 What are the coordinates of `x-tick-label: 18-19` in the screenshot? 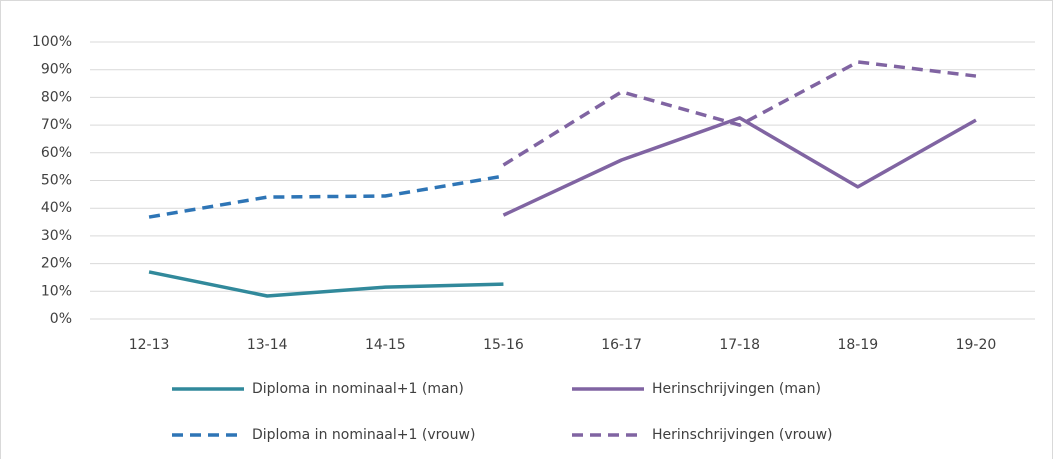 It's located at (857, 345).